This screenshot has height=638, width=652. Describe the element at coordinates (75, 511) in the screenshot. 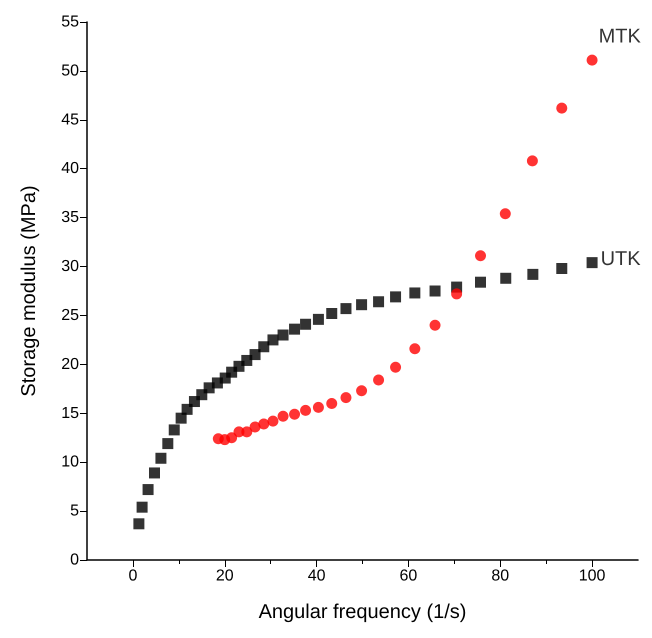

I see `y-tick-label: 5` at that location.